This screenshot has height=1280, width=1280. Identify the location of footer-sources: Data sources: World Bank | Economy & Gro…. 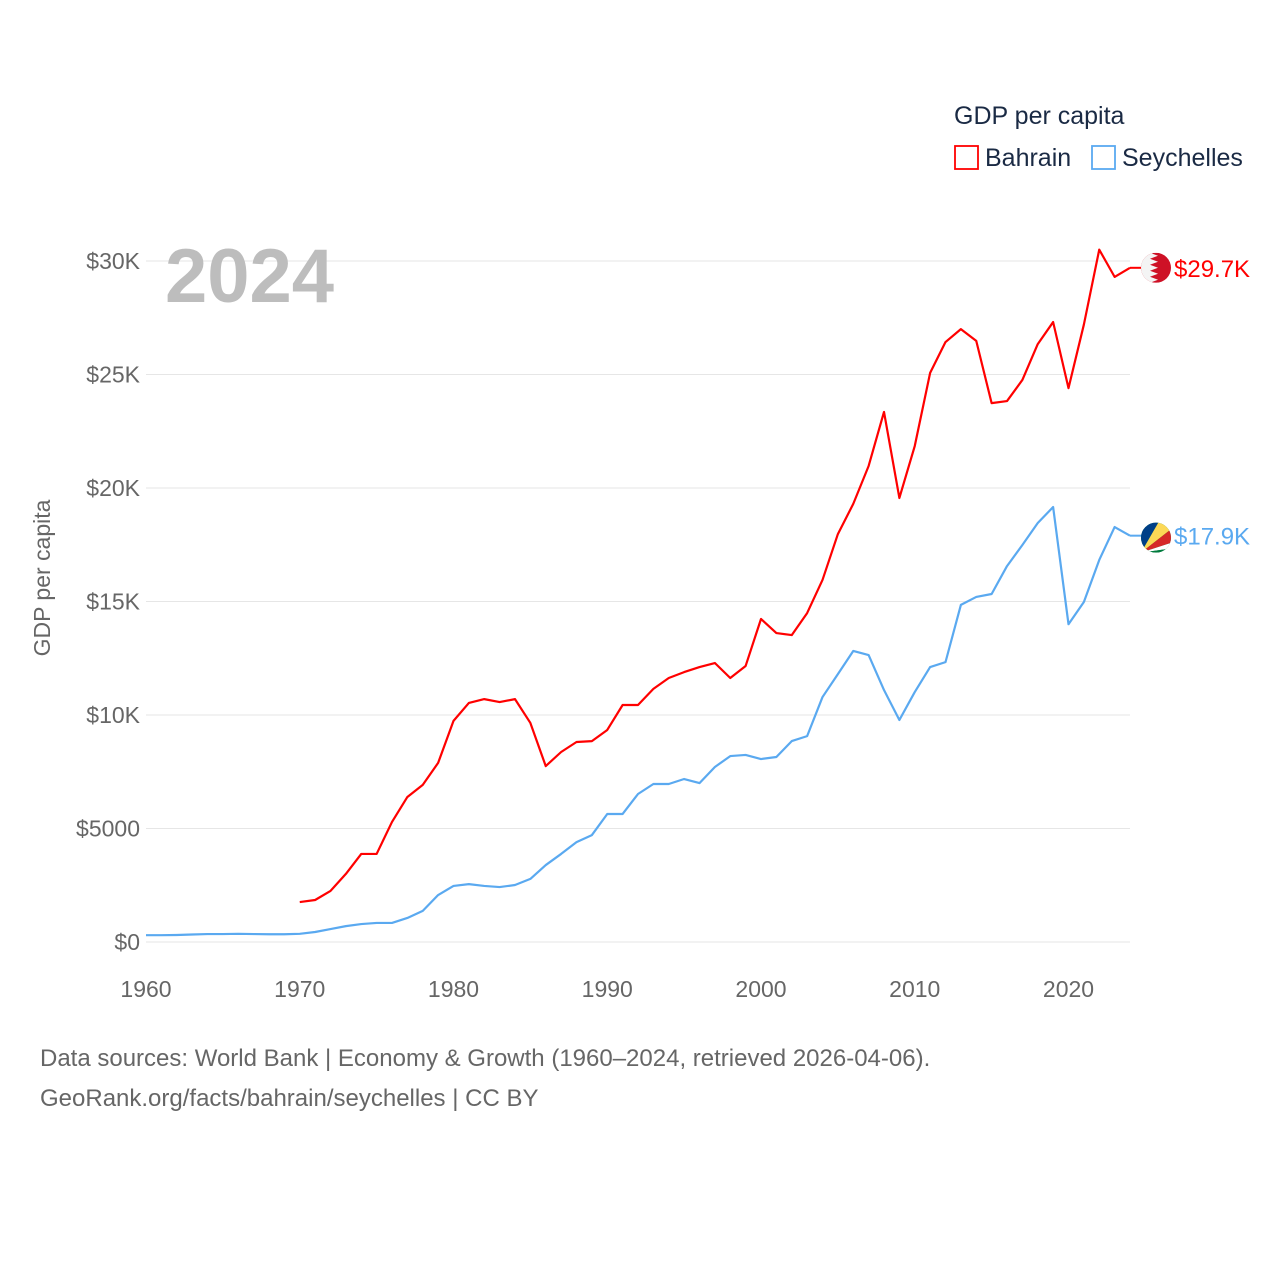
(485, 1058).